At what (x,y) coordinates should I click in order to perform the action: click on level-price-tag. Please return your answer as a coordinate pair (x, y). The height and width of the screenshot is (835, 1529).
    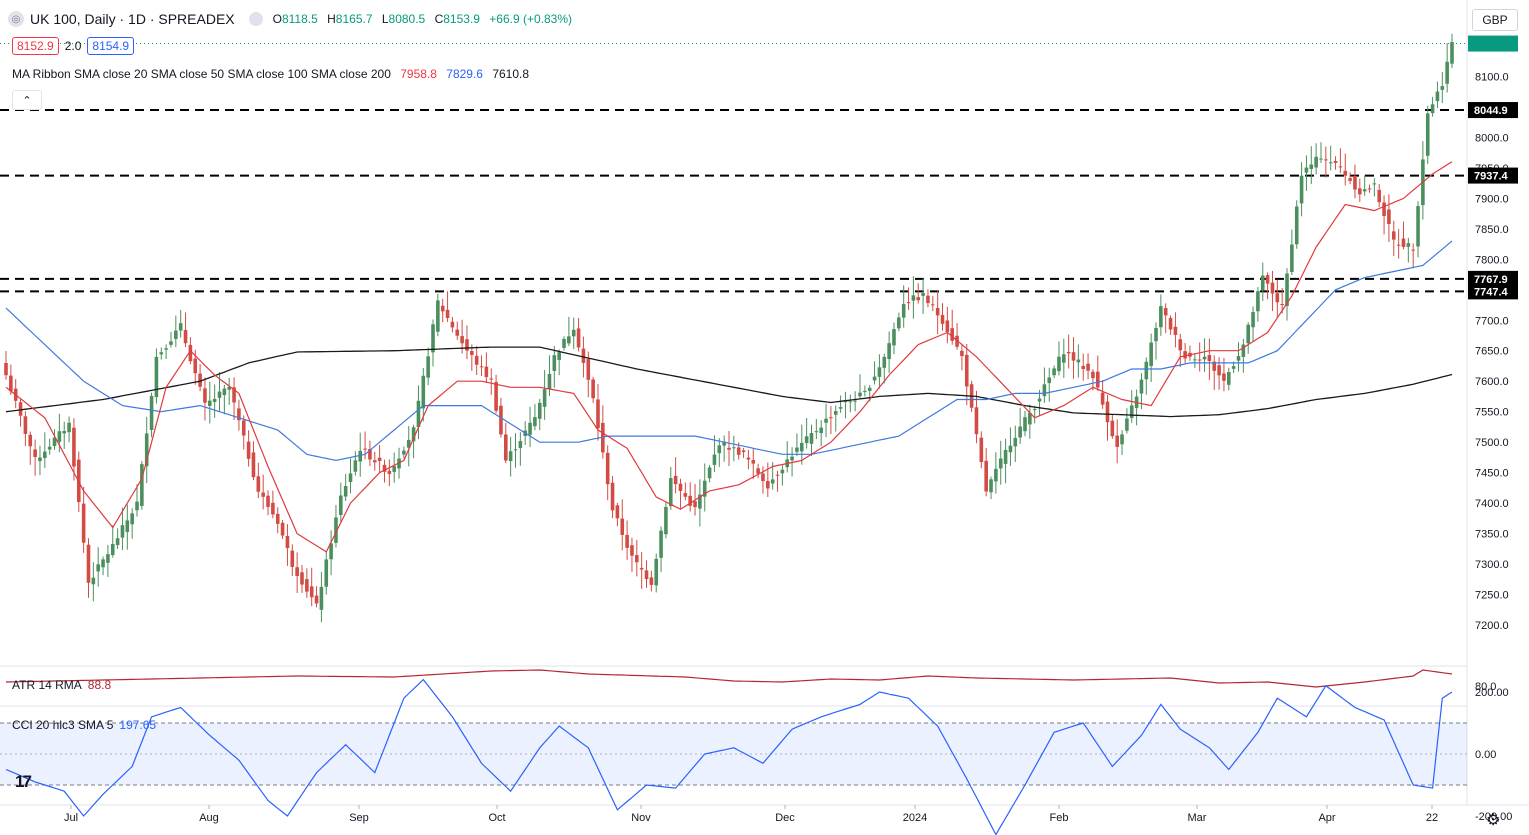
    Looking at the image, I should click on (1493, 278).